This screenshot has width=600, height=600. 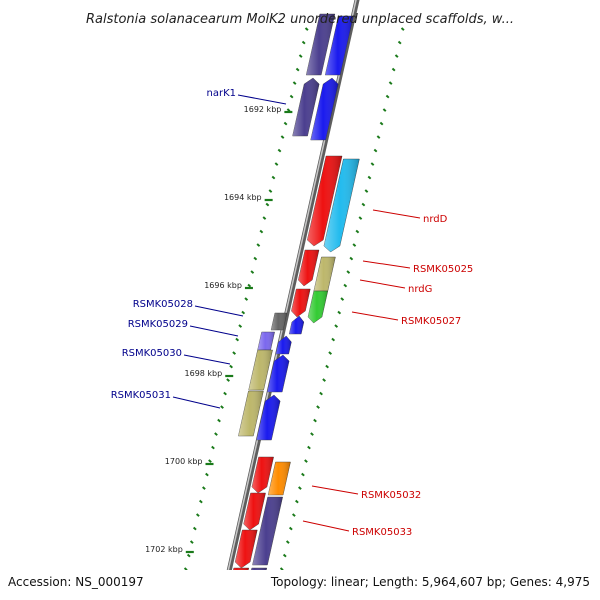 I want to click on gene-label-narK1: narK1, so click(x=222, y=93).